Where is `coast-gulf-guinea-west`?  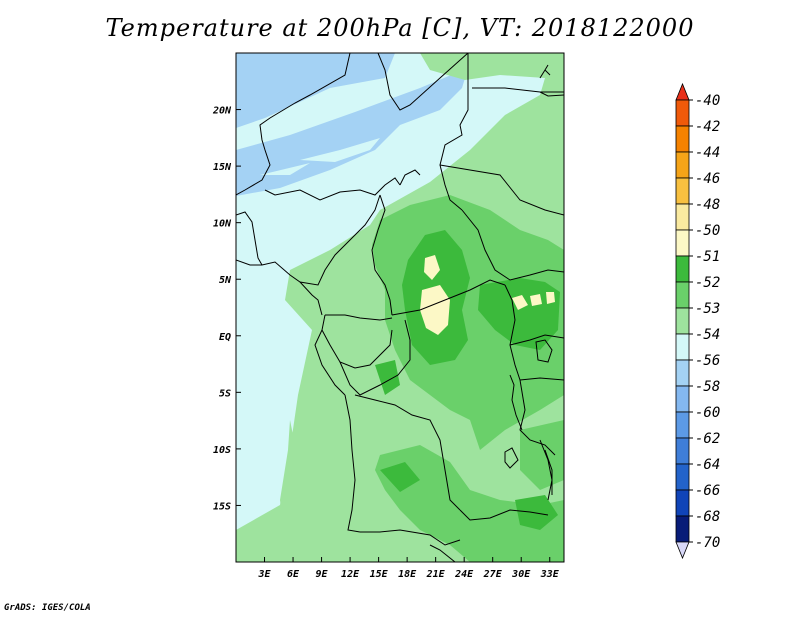
coast-gulf-guinea-west is located at coordinates (249, 262).